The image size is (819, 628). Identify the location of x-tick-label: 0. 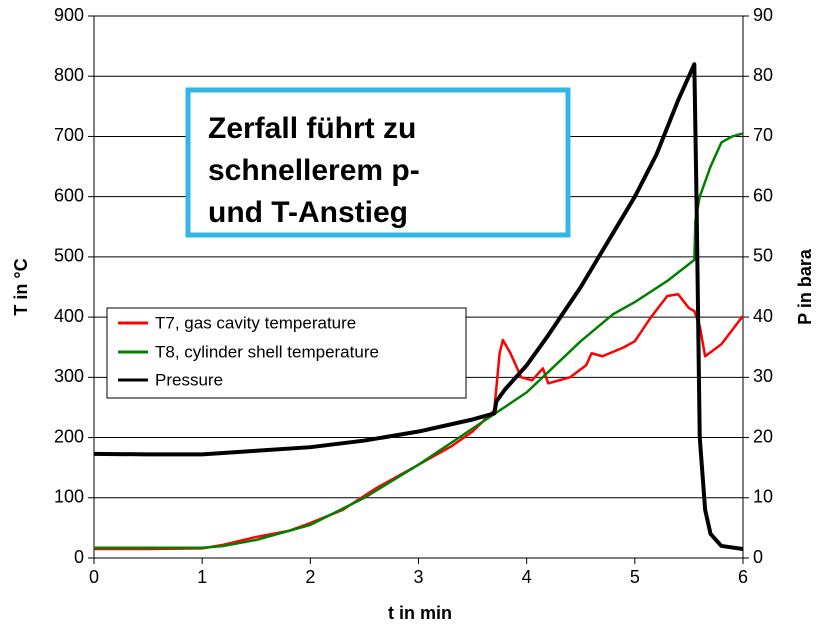
(94, 577).